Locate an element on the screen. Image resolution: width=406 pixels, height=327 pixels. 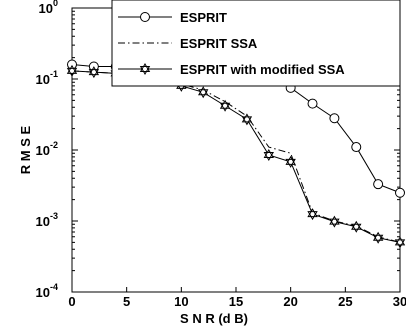
x-axis-label: S N R (d B) is located at coordinates (214, 318).